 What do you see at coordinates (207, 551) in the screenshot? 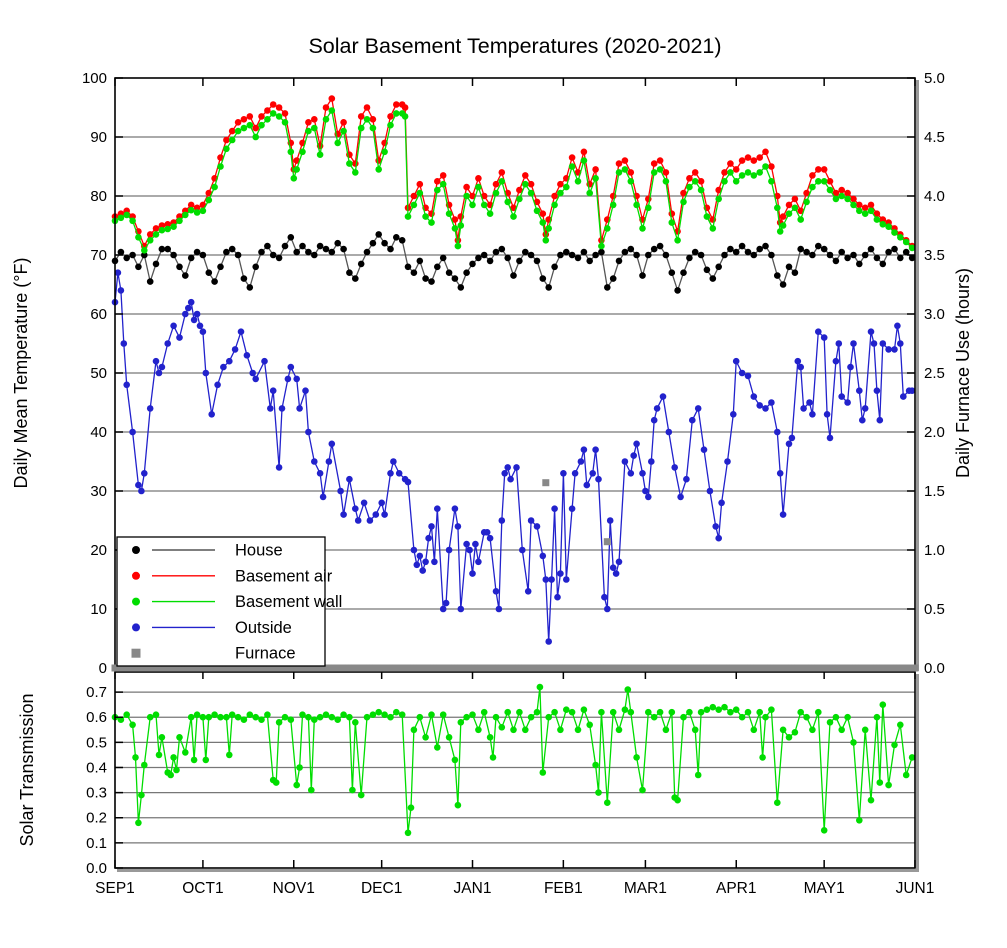
I see `legend-item-house: House` at bounding box center [207, 551].